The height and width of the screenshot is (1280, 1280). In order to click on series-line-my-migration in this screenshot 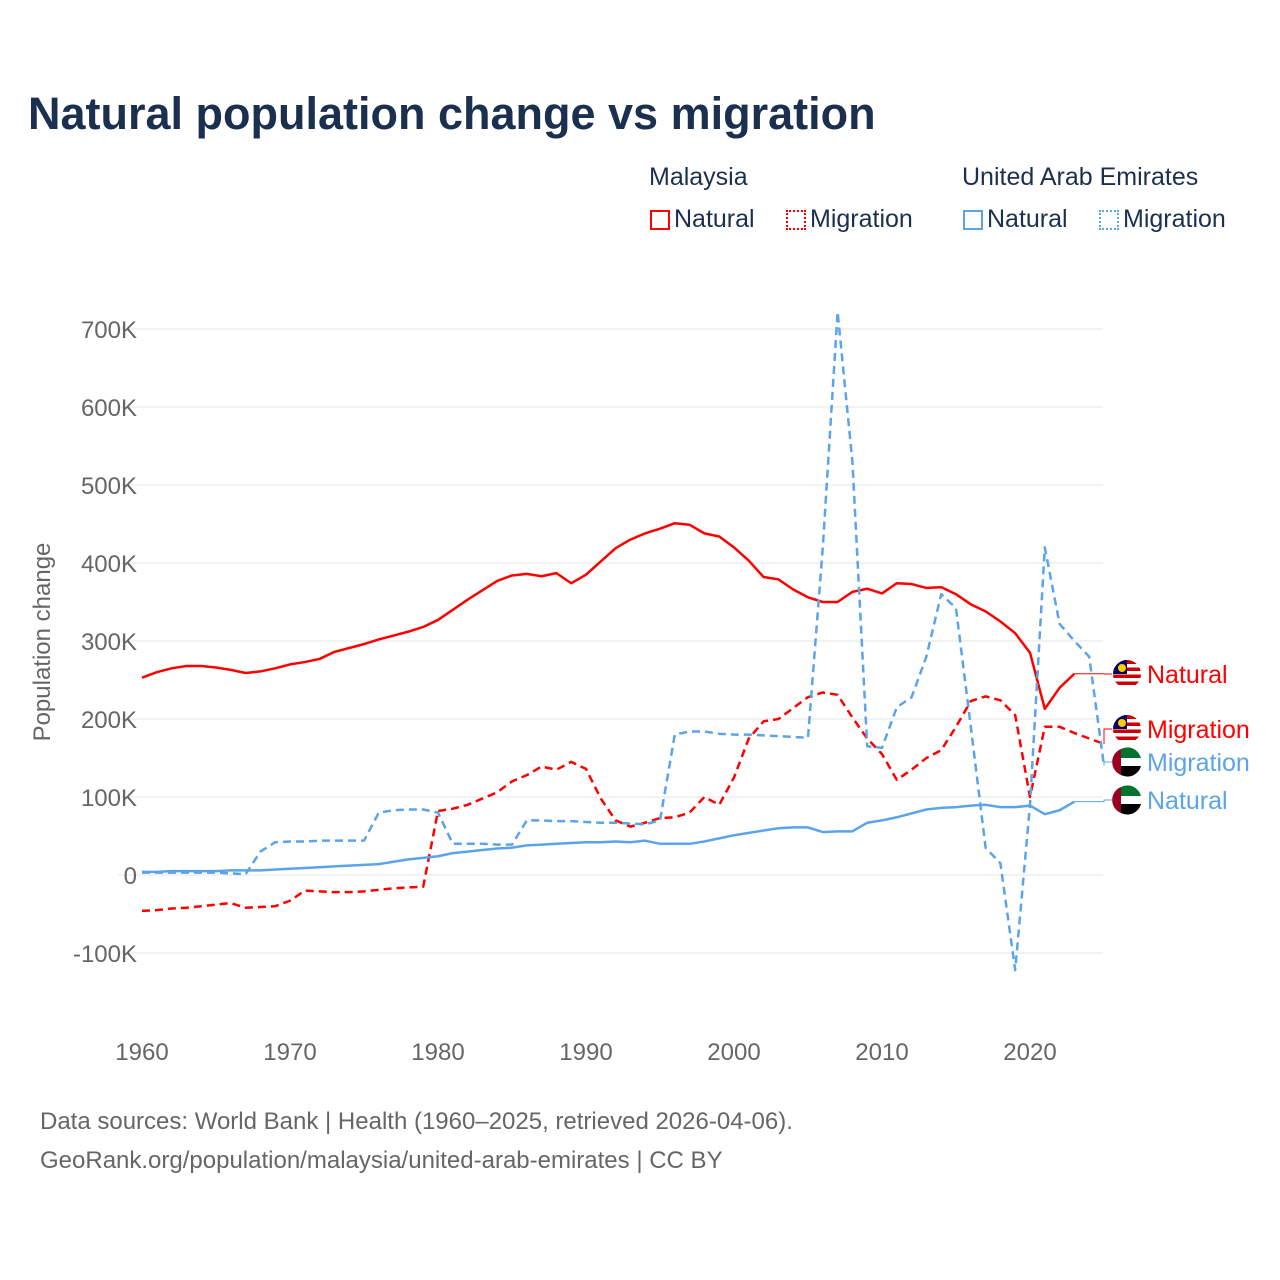, I will do `click(623, 802)`.